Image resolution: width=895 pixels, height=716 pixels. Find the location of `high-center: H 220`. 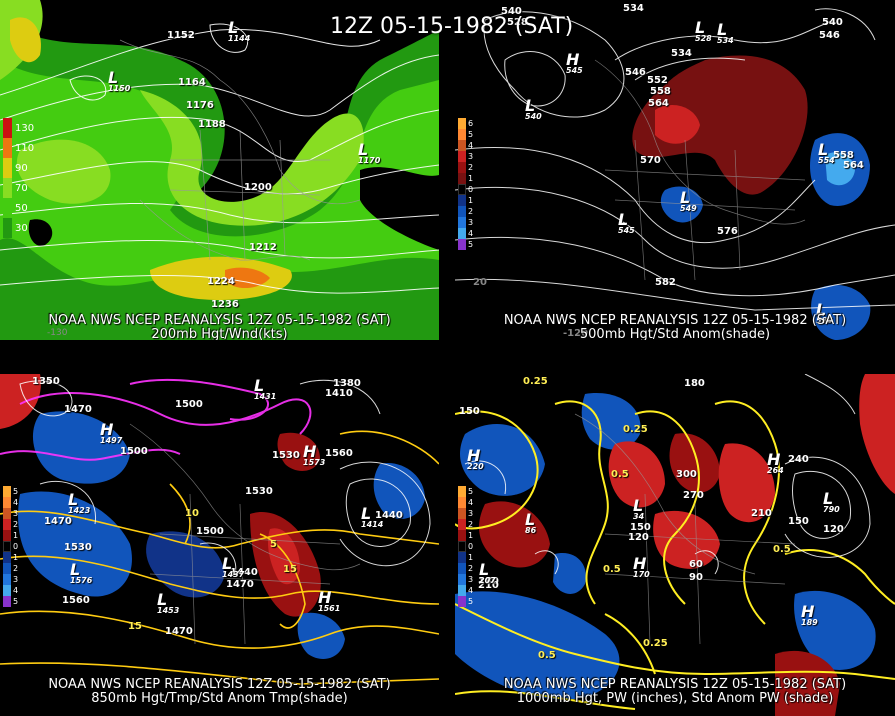

high-center: H 220 is located at coordinates (475, 458).